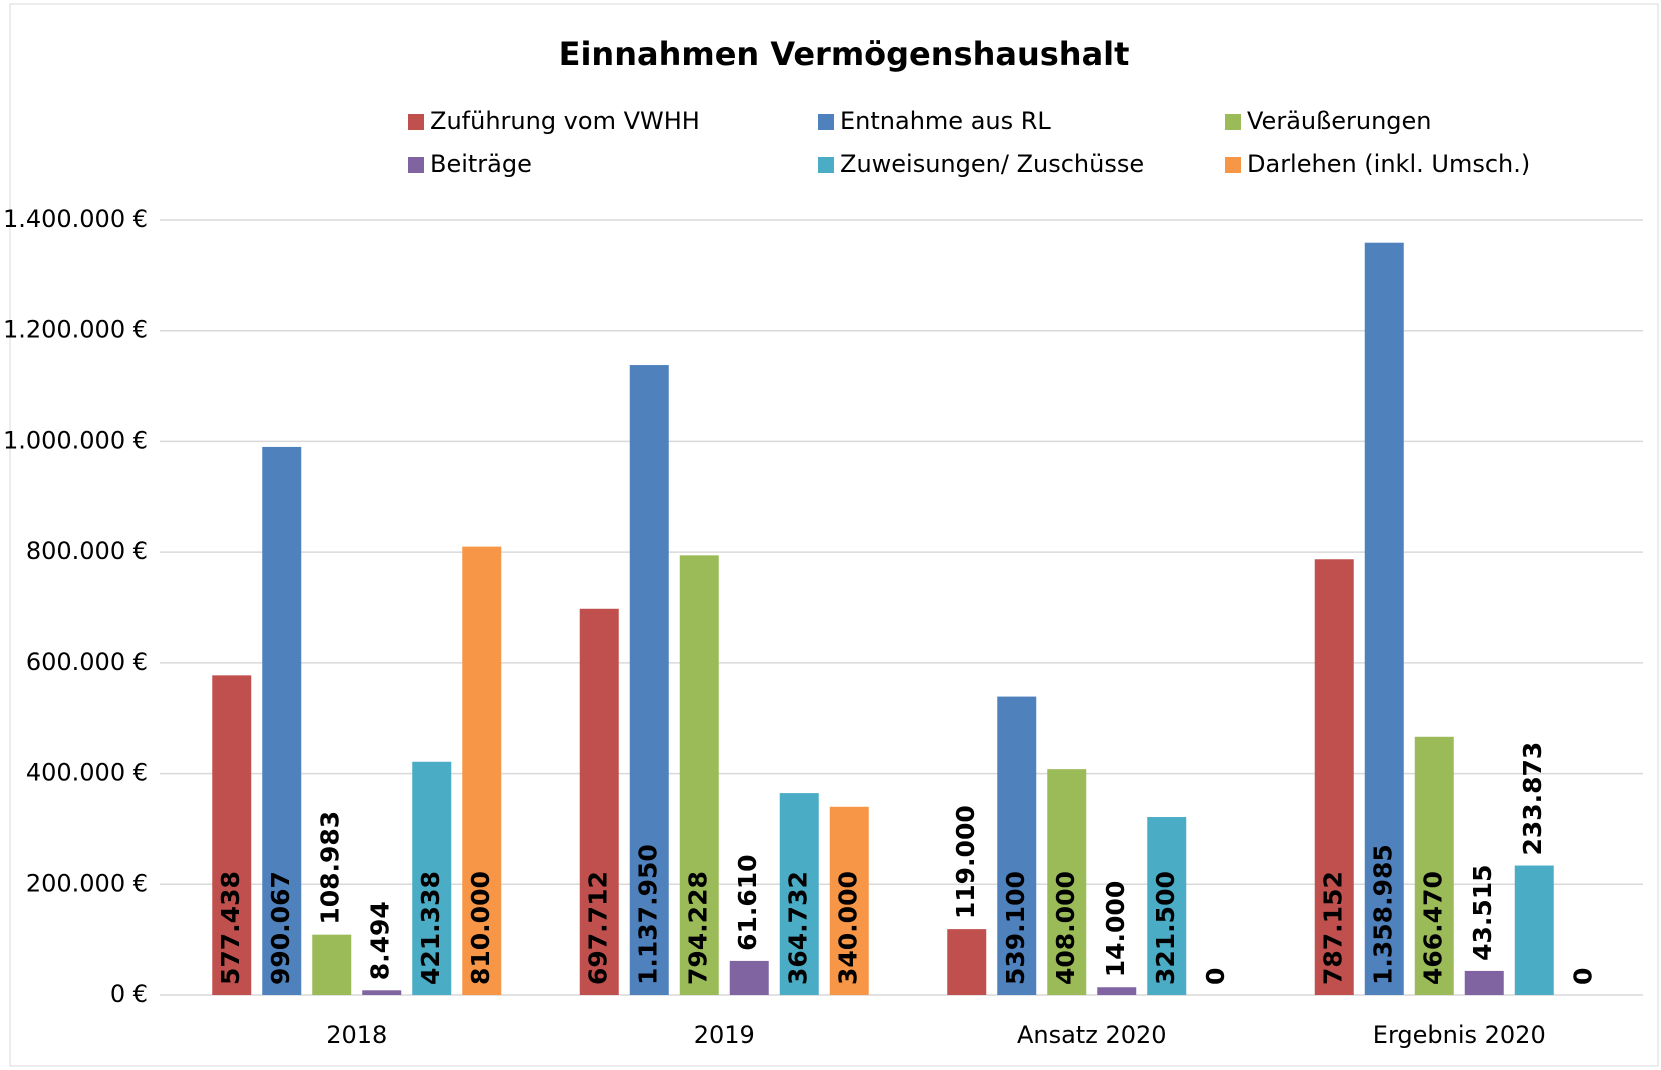 The image size is (1661, 1070). What do you see at coordinates (481, 164) in the screenshot?
I see `legend-label: Beiträge` at bounding box center [481, 164].